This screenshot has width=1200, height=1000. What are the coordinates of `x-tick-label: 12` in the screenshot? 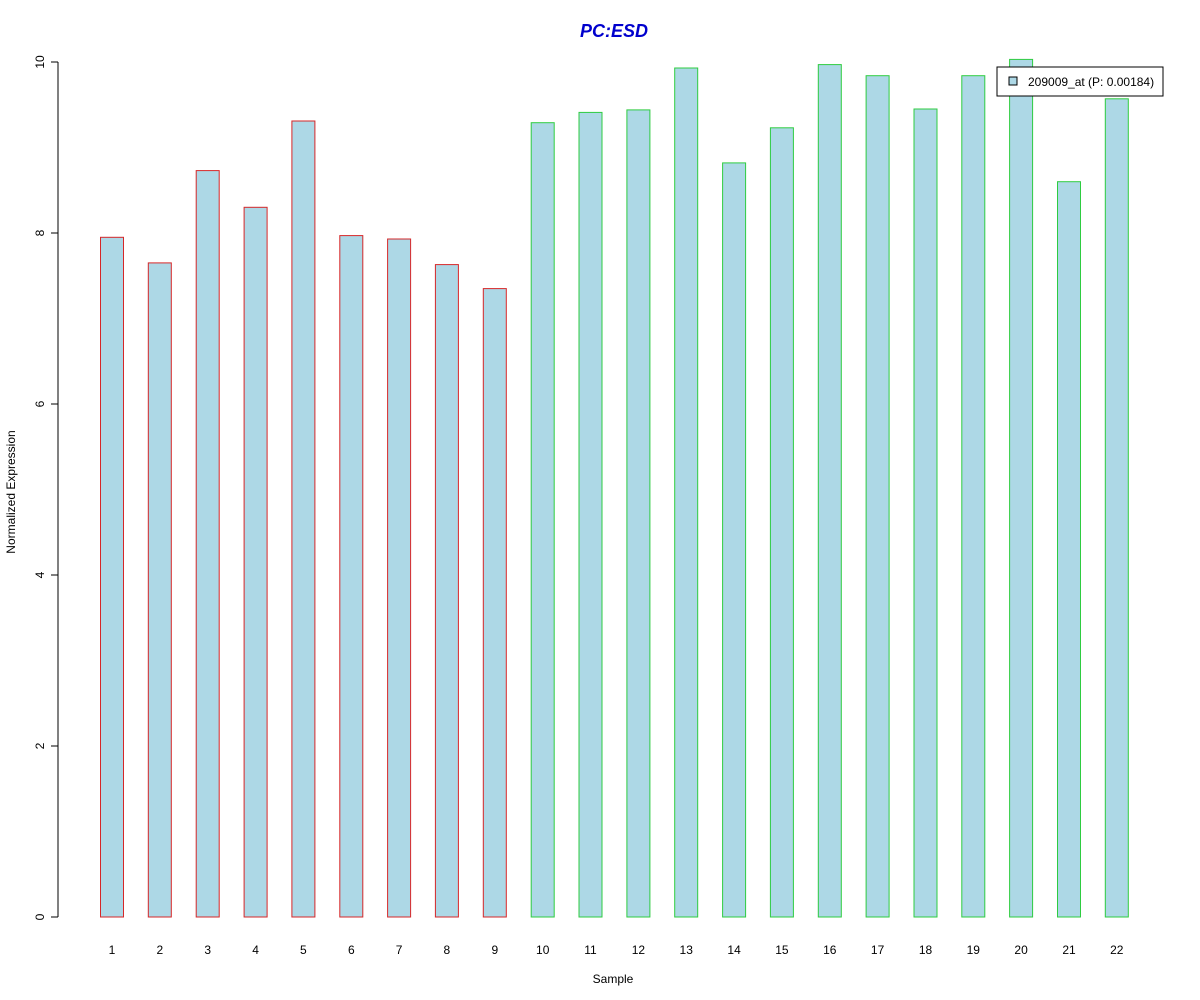 It's located at (639, 950).